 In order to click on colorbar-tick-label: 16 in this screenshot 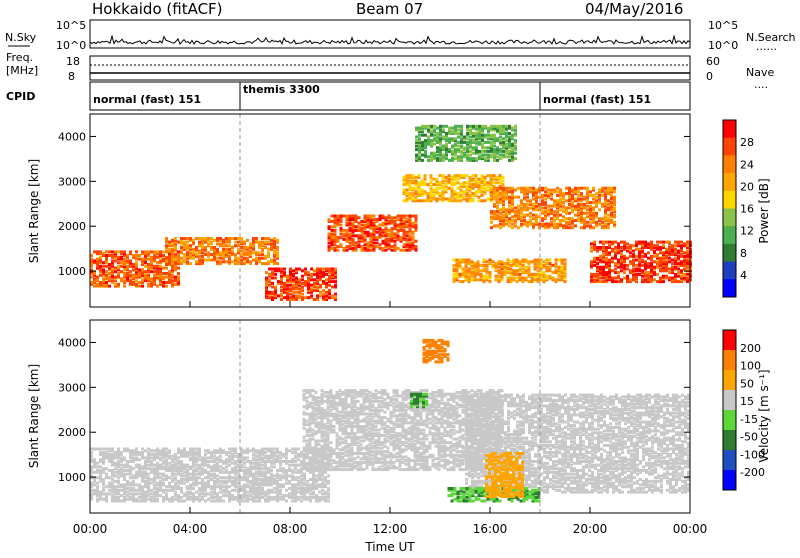, I will do `click(747, 209)`.